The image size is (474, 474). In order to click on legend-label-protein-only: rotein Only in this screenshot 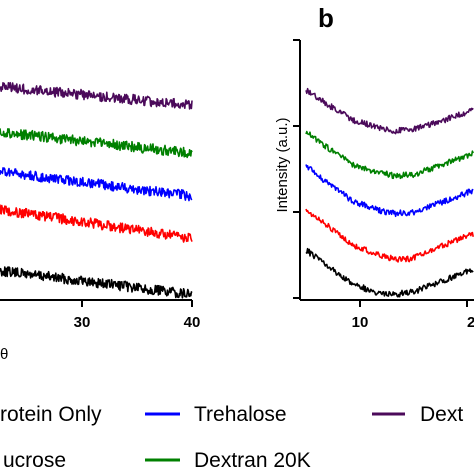, I will do `click(51, 414)`.